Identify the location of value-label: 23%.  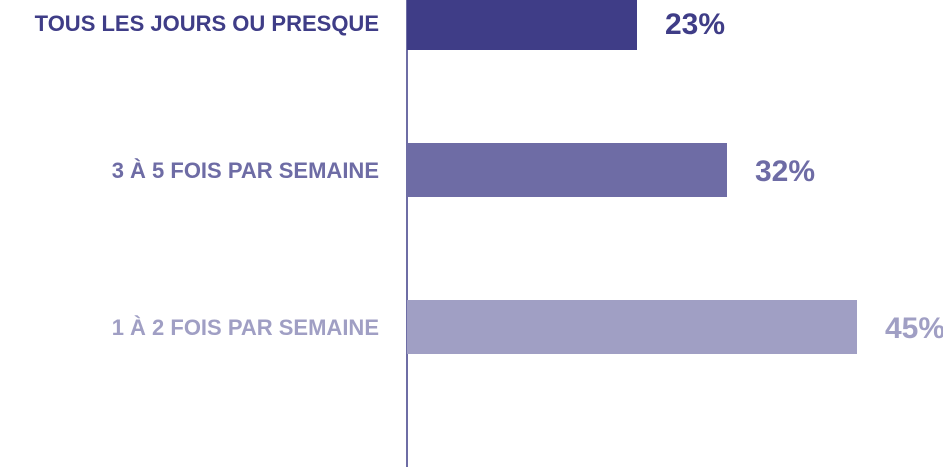
(695, 24).